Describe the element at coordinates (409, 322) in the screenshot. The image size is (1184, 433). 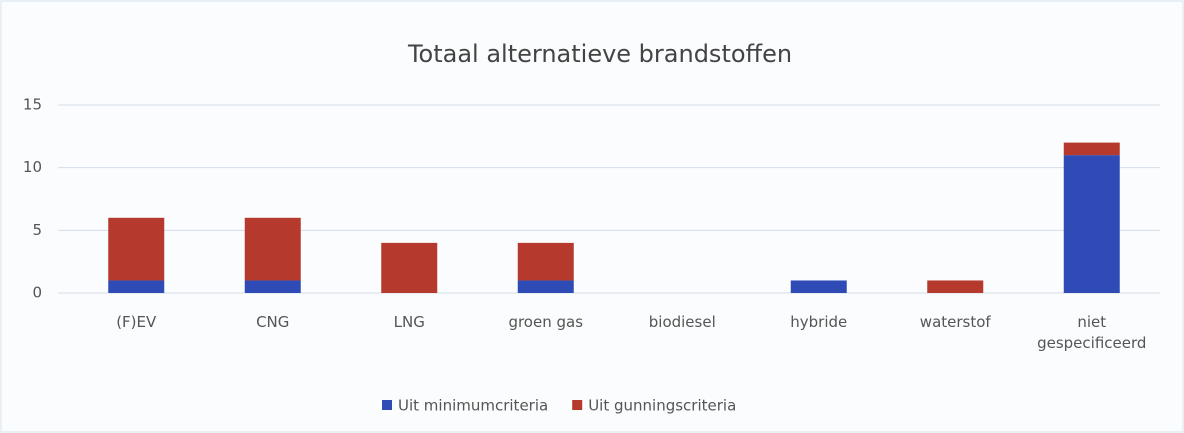
I see `x-tick-label: LNG` at that location.